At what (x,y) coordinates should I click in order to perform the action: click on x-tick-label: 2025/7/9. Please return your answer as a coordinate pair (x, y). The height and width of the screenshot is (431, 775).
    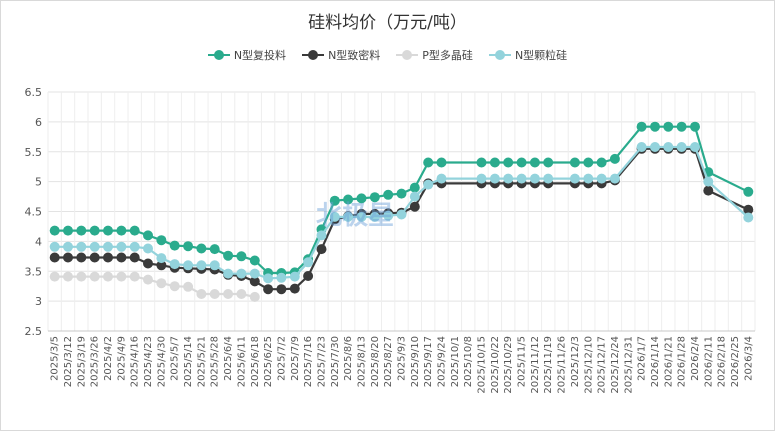
    Looking at the image, I should click on (295, 358).